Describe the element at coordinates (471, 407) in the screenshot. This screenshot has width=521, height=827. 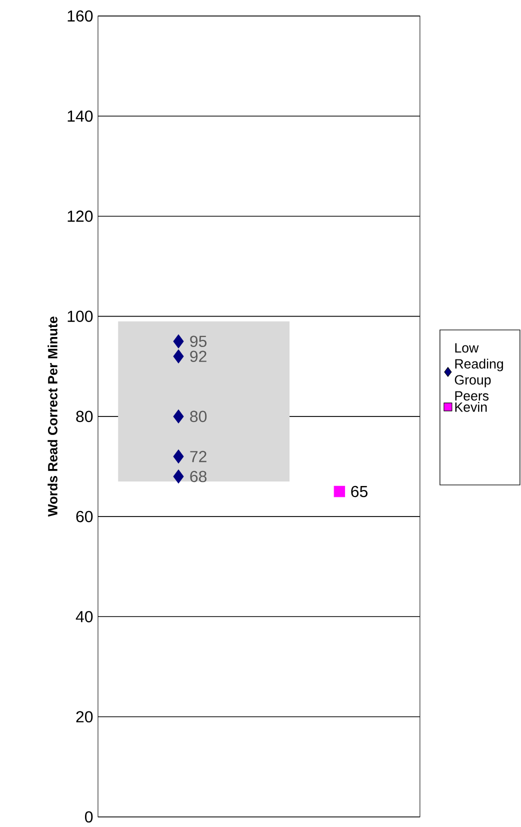
I see `legend-label: Kevin` at that location.